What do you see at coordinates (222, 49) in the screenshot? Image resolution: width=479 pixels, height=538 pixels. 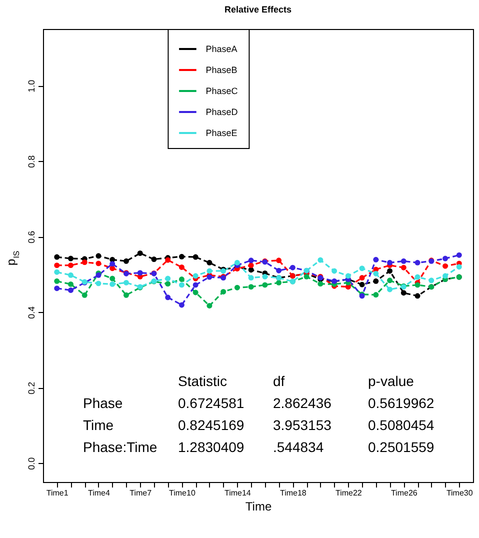 I see `legend-label: PhaseA` at bounding box center [222, 49].